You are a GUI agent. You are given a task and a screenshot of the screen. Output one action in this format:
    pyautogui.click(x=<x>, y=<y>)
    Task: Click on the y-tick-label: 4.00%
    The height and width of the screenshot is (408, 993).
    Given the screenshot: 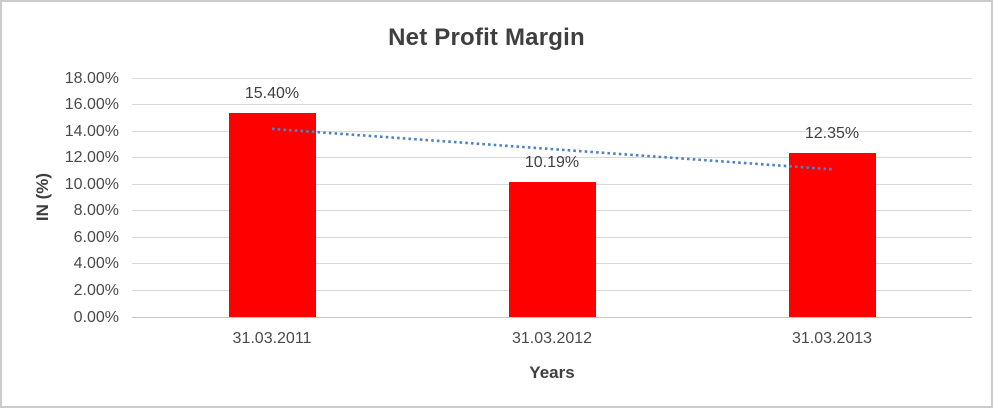 What is the action you would take?
    pyautogui.click(x=96, y=264)
    